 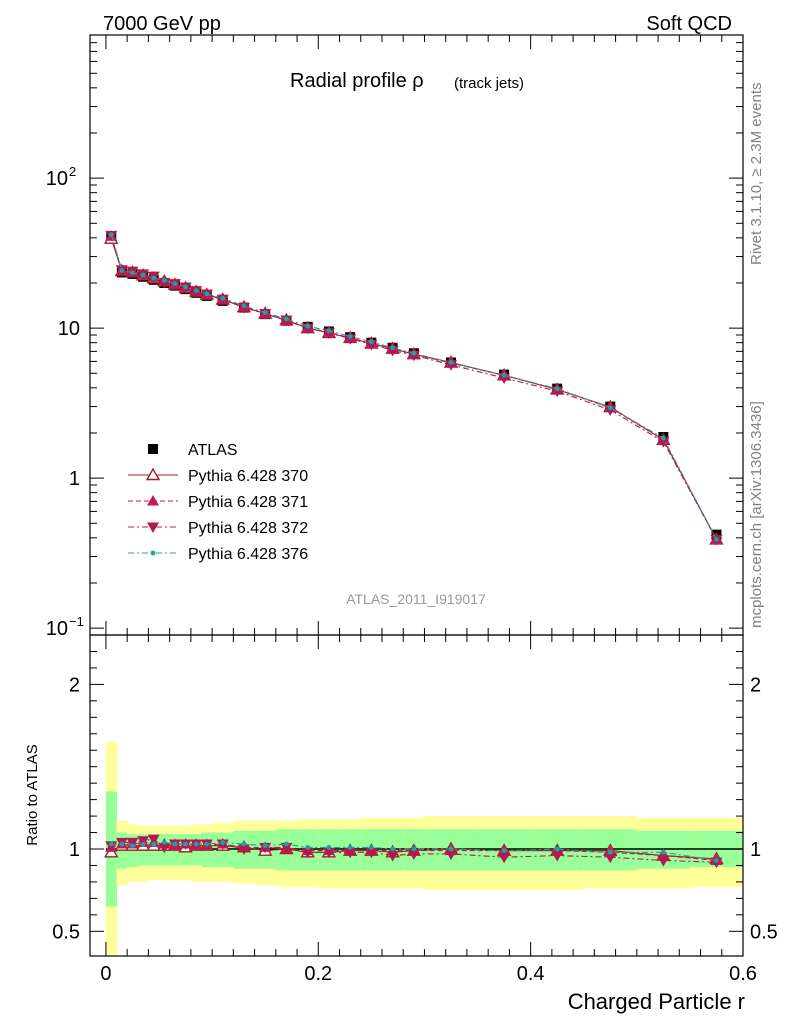 I want to click on legend-marker-p370, so click(x=153, y=474).